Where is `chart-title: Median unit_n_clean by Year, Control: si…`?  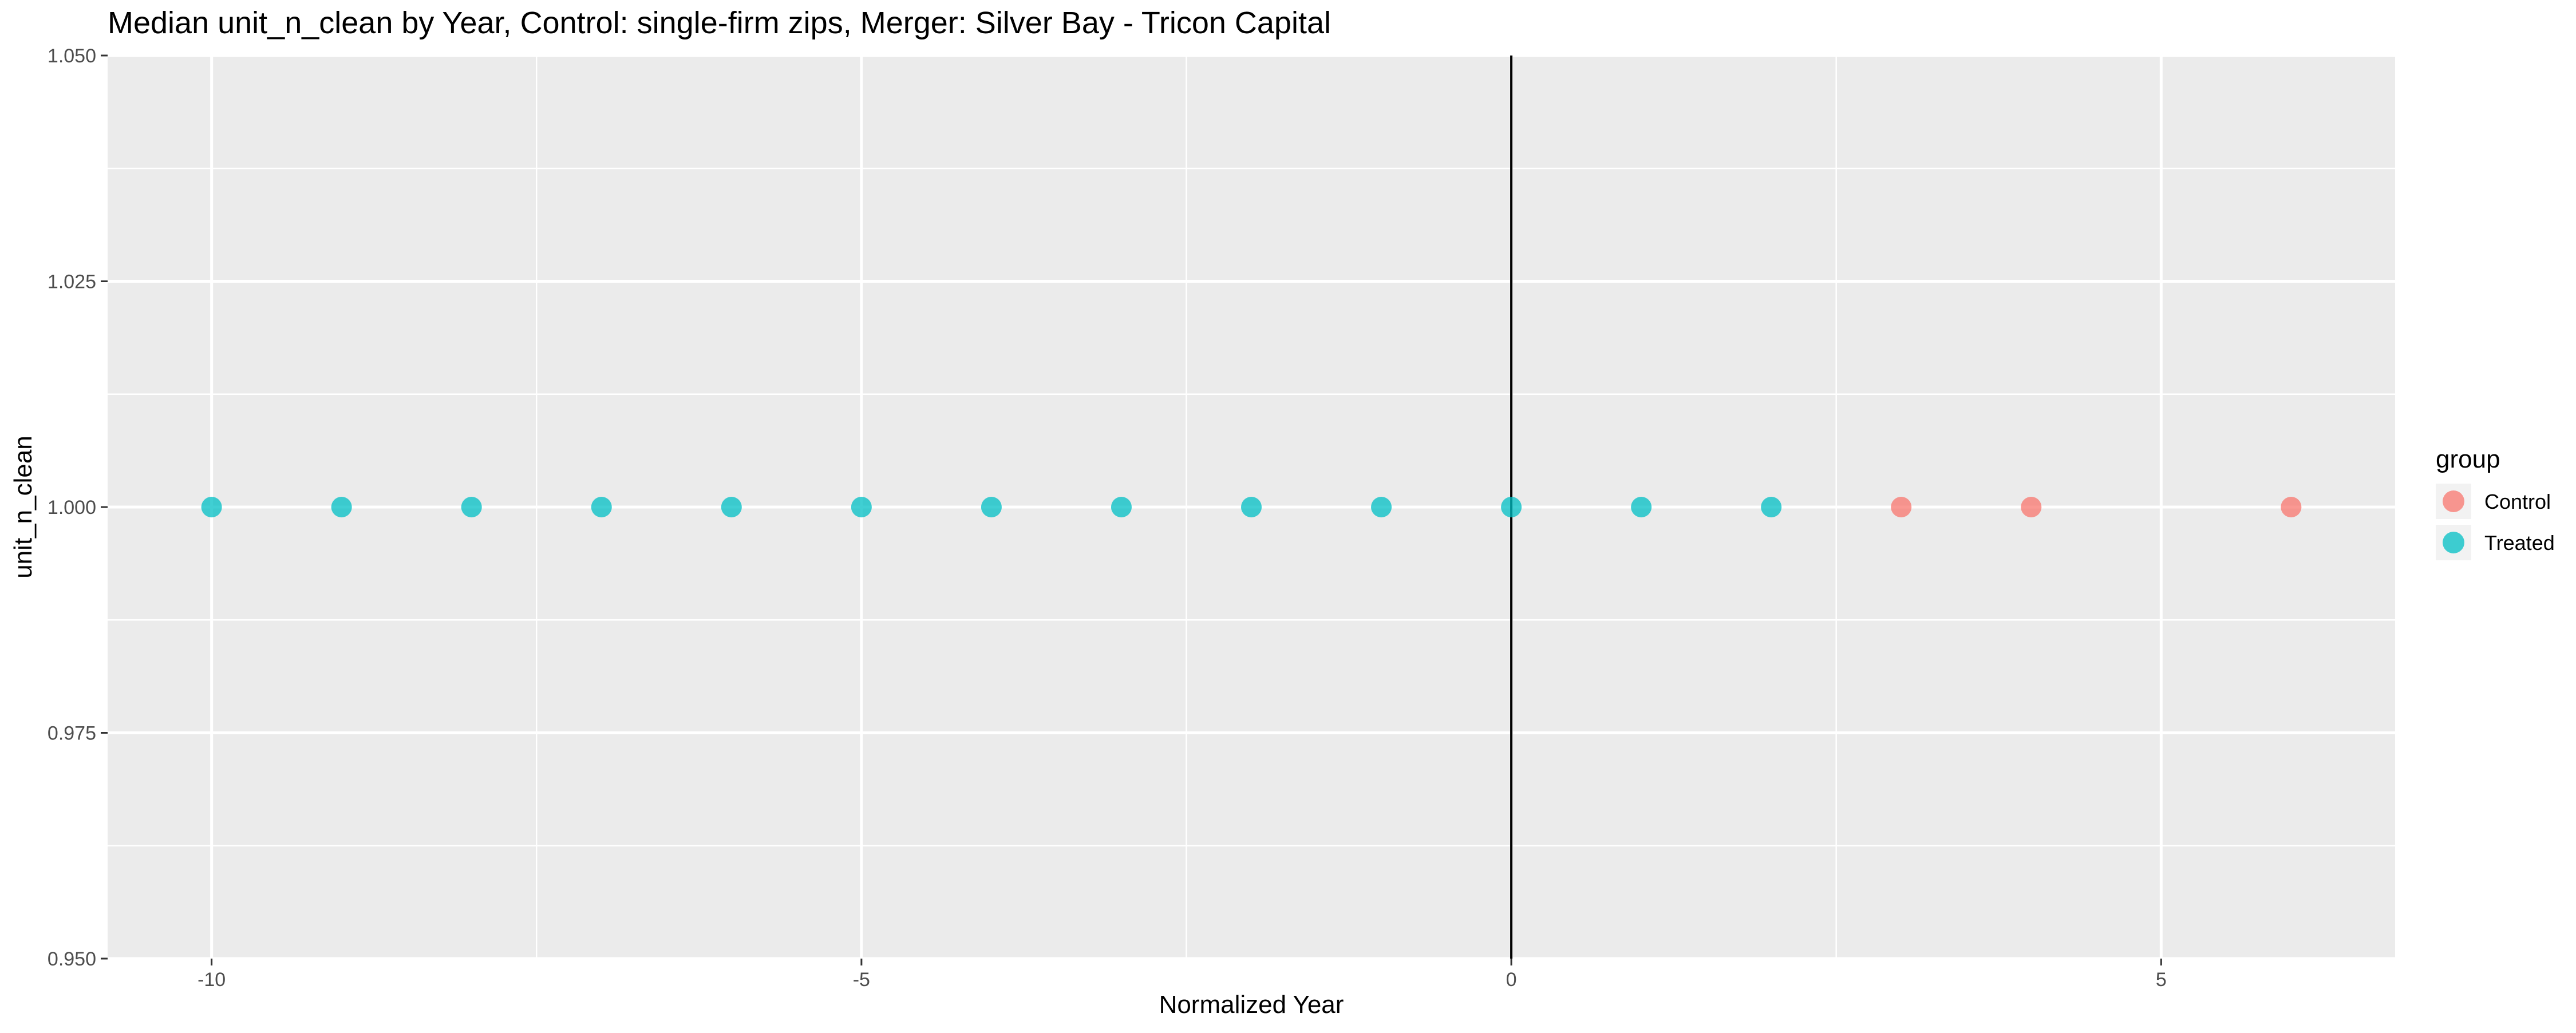 chart-title: Median unit_n_clean by Year, Control: si… is located at coordinates (719, 23).